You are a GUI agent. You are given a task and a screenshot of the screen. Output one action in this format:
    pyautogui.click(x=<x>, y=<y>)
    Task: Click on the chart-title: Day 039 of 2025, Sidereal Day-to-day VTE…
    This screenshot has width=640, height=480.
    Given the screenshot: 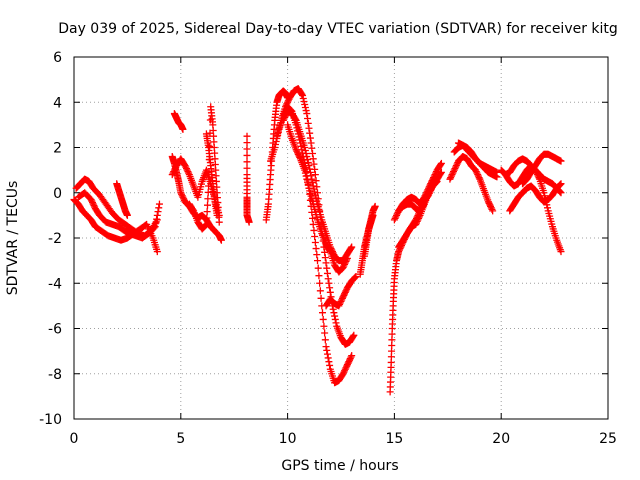 What is the action you would take?
    pyautogui.click(x=338, y=29)
    